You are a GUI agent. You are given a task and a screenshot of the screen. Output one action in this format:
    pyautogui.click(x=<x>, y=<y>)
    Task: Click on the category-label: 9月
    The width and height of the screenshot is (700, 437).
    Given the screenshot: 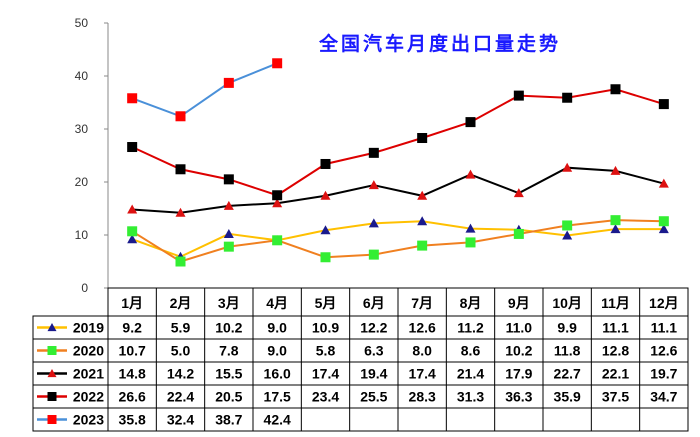 What is the action you would take?
    pyautogui.click(x=519, y=303)
    